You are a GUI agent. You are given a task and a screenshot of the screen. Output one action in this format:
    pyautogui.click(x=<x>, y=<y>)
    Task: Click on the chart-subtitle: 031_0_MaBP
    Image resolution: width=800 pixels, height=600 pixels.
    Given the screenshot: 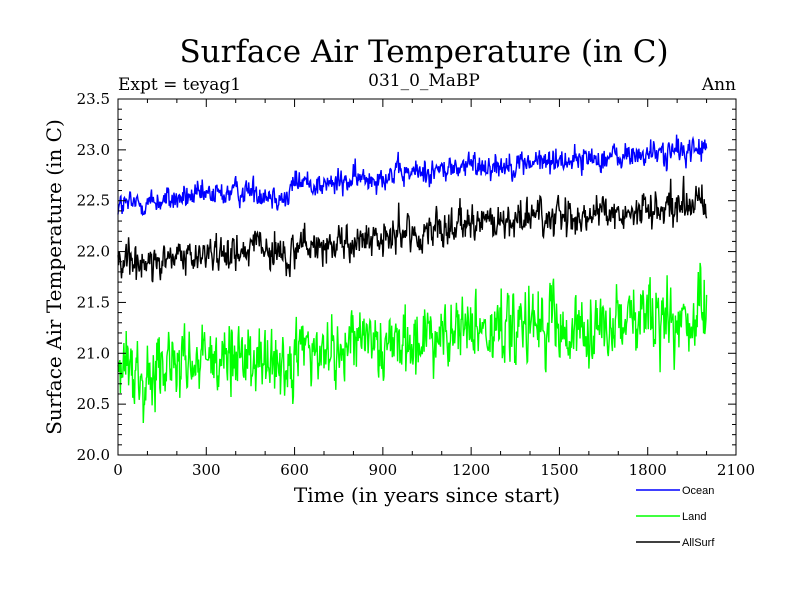 What is the action you would take?
    pyautogui.click(x=424, y=81)
    